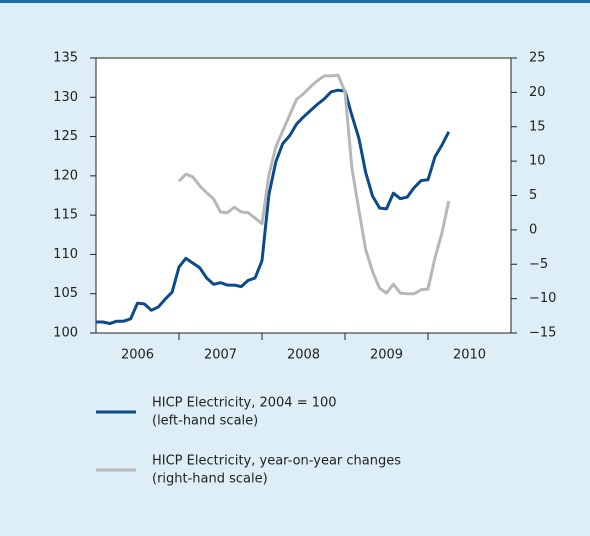  Describe the element at coordinates (537, 58) in the screenshot. I see `y2-tick-label: 25` at that location.